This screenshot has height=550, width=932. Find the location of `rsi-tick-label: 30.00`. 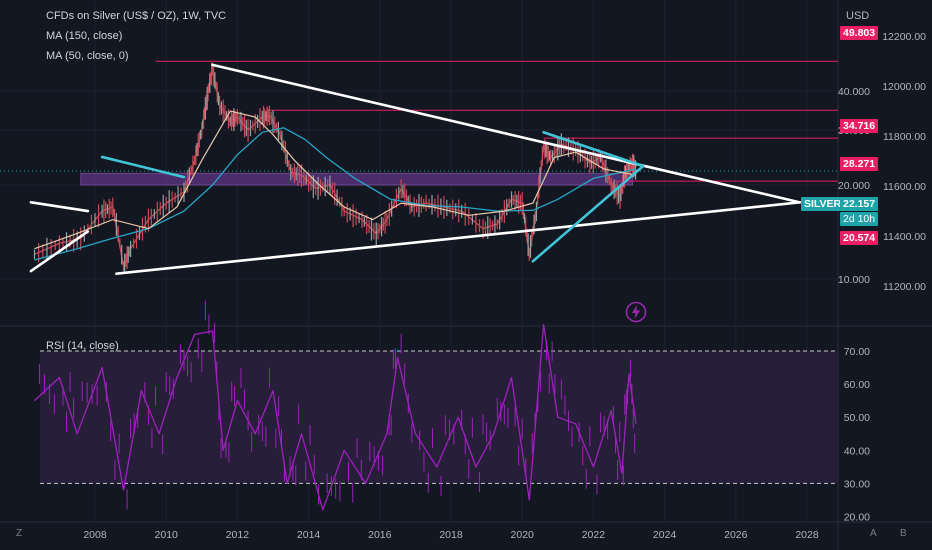

rsi-tick-label: 30.00 is located at coordinates (857, 484).